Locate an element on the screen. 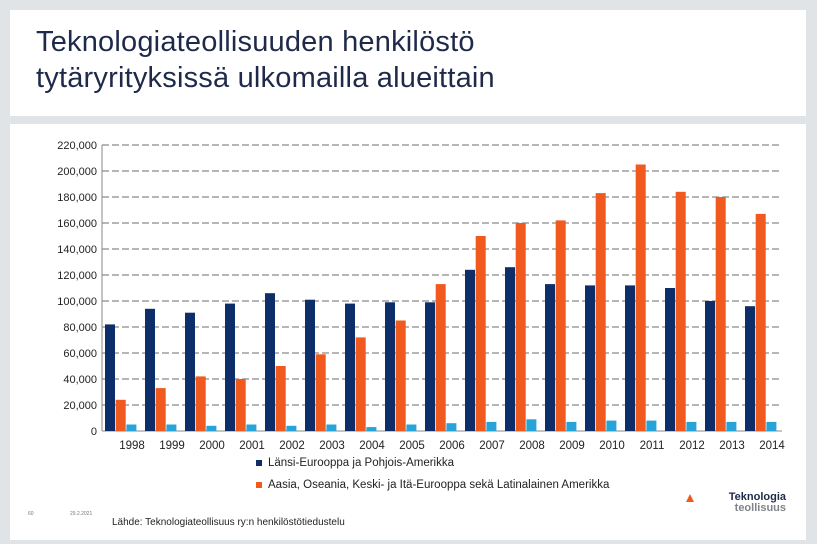 The image size is (817, 544). x-tick-label: 2012 is located at coordinates (692, 446).